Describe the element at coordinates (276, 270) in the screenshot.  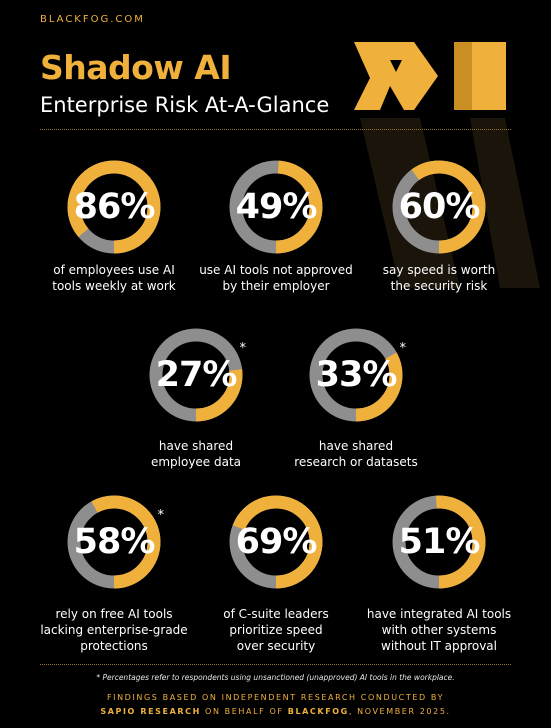
I see `stat-caption-line: use AI tools not approved` at that location.